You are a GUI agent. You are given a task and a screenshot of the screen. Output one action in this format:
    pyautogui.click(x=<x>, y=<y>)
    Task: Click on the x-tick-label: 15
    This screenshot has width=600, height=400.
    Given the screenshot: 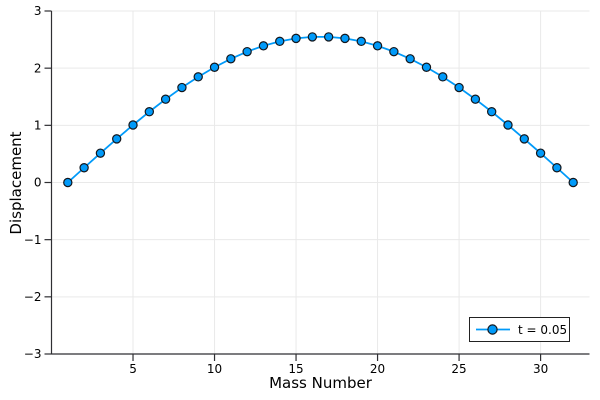 What is the action you would take?
    pyautogui.click(x=295, y=369)
    